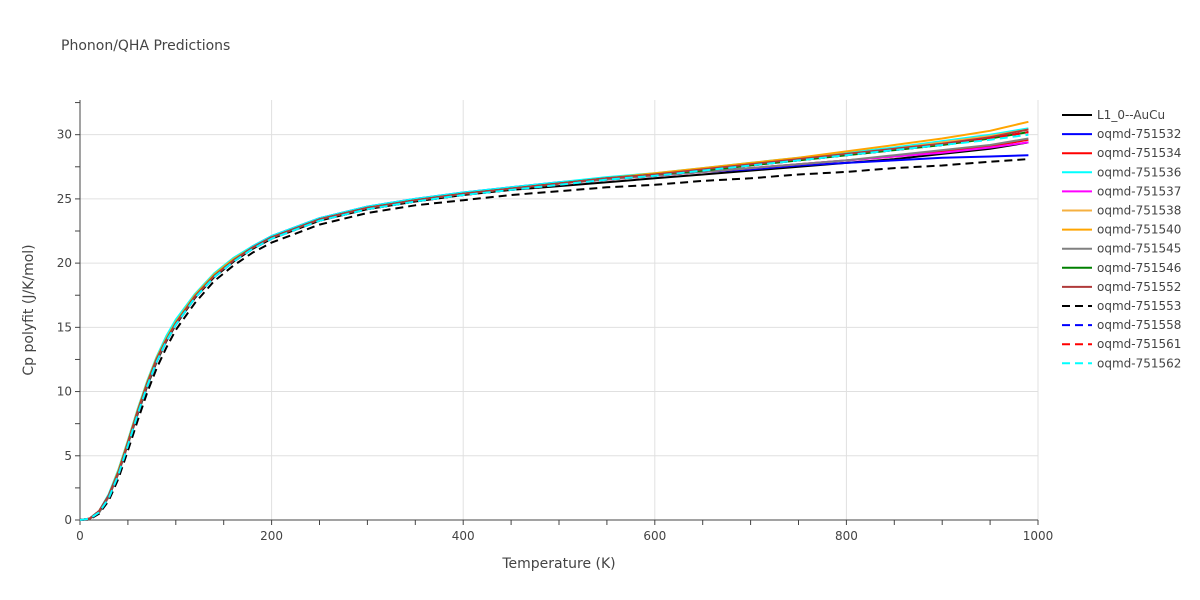  What do you see at coordinates (463, 536) in the screenshot?
I see `x-tick-label: 400` at bounding box center [463, 536].